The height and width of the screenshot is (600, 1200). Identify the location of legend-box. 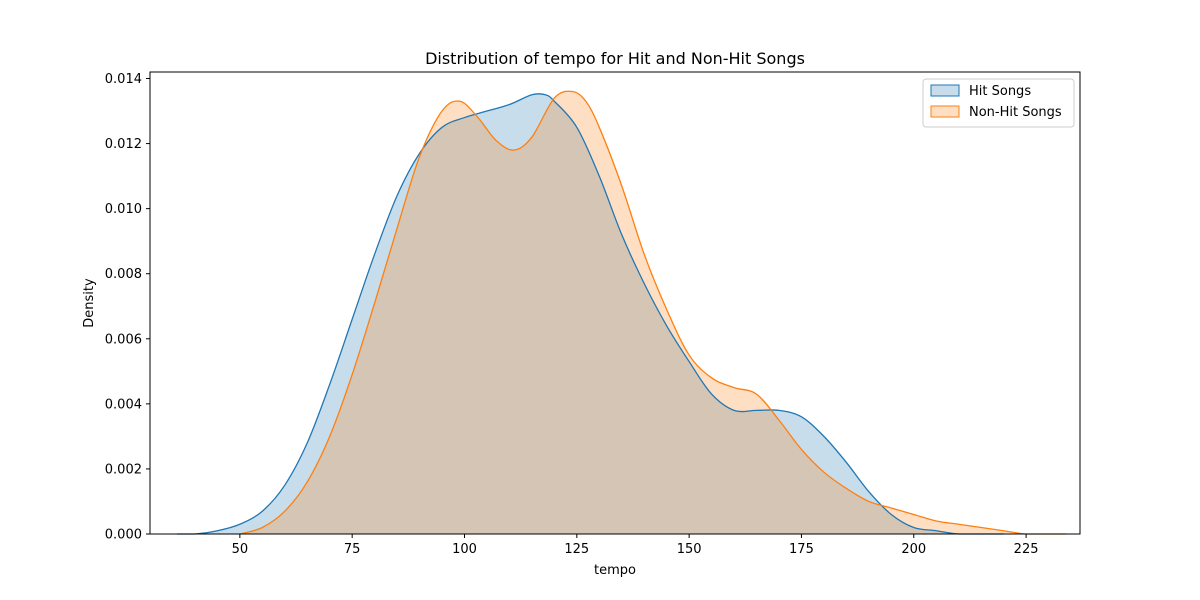
(998, 103).